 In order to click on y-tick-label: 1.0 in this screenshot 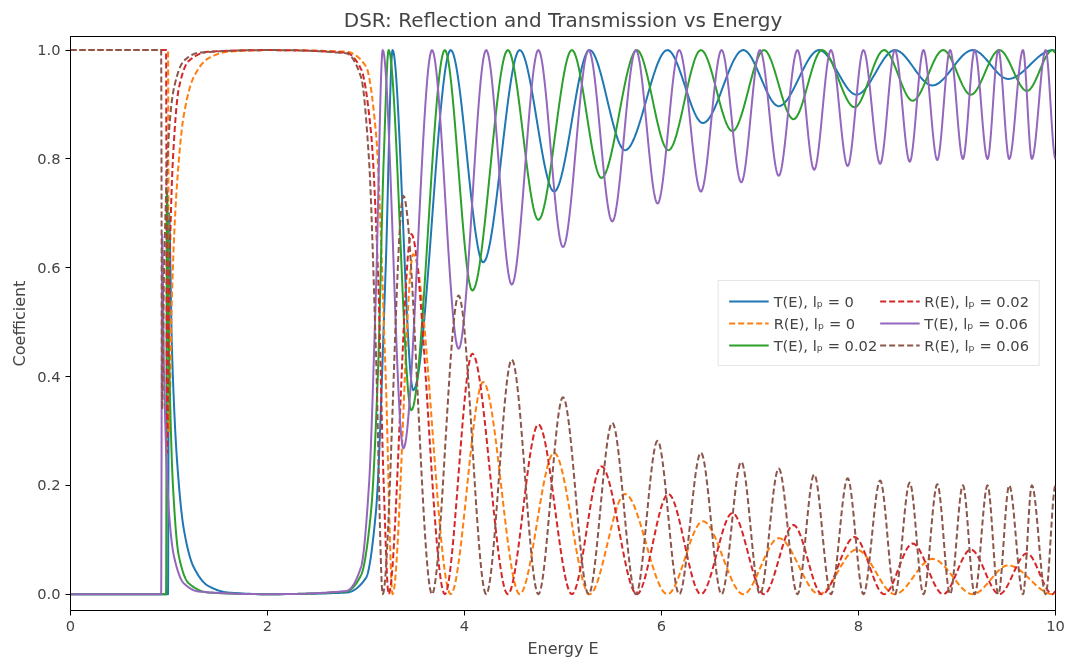, I will do `click(49, 50)`.